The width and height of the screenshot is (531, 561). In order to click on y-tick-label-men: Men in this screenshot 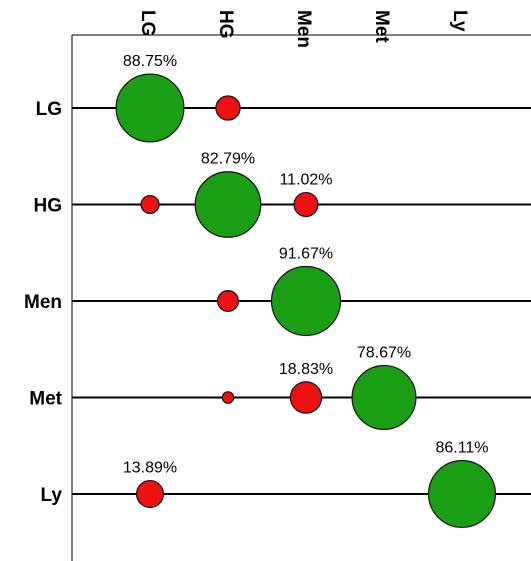, I will do `click(43, 302)`.